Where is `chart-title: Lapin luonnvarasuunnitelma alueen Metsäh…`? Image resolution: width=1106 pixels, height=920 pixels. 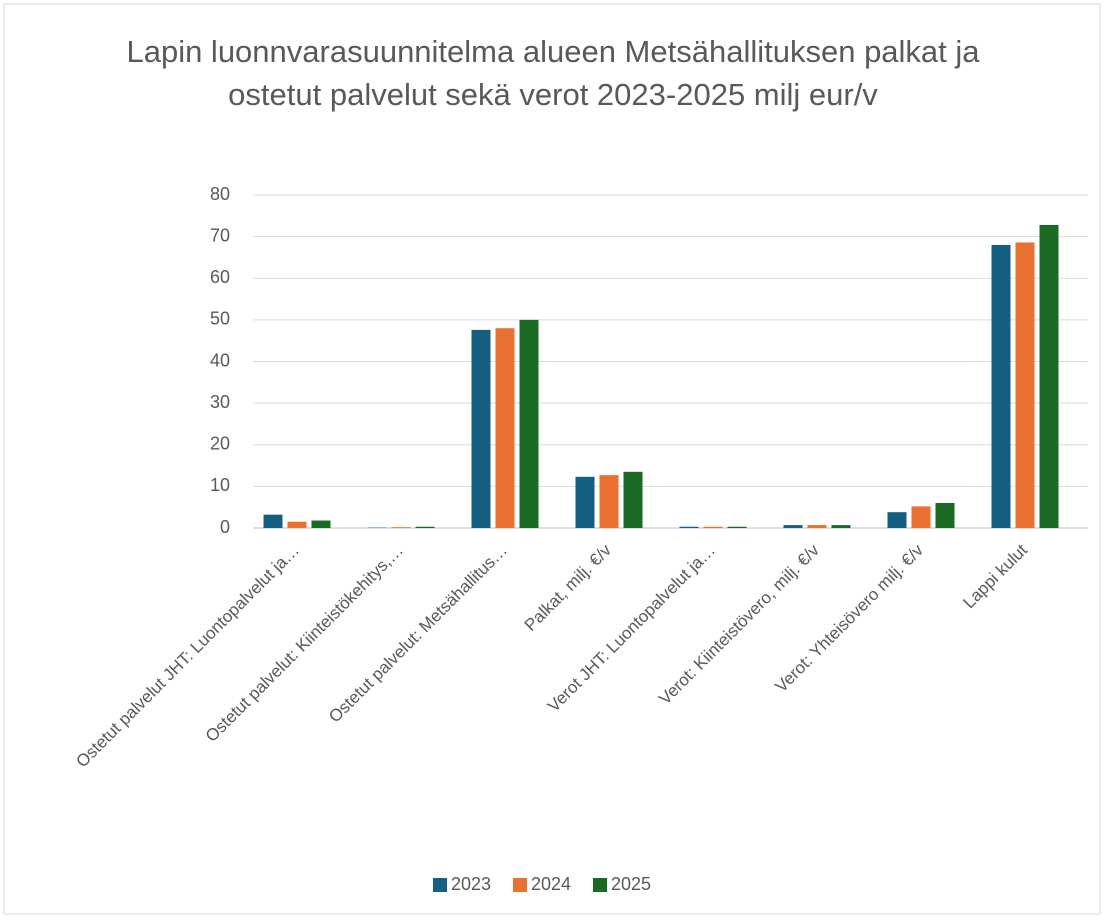
chart-title: Lapin luonnvarasuunnitelma alueen Metsäh… is located at coordinates (553, 73).